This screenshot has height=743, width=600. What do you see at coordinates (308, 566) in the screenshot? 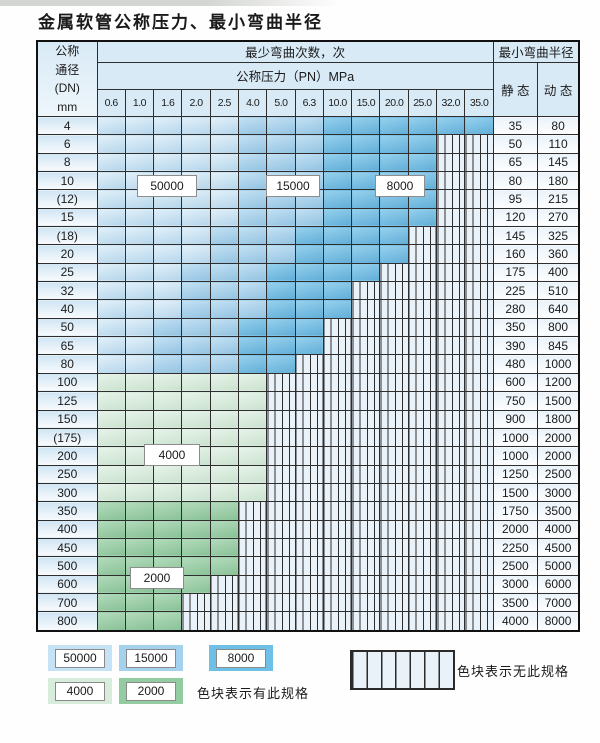
I see `table-row: 500 2500 5000` at bounding box center [308, 566].